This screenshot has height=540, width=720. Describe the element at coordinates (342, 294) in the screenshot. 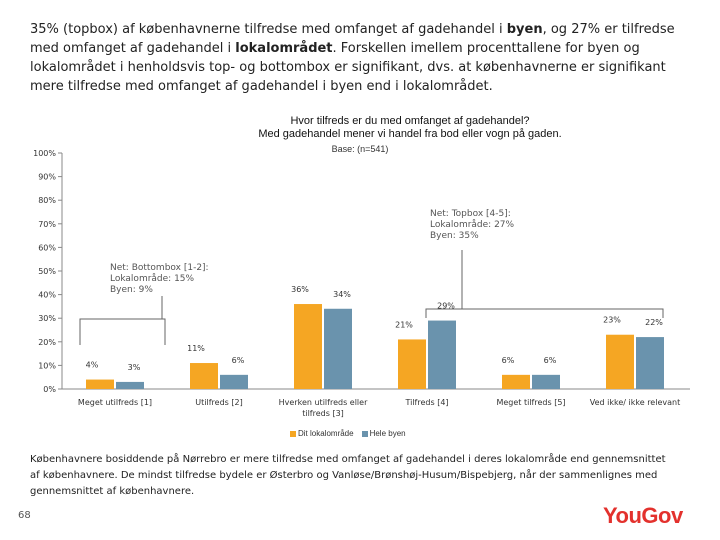

I see `bar-value-label: 34%` at that location.